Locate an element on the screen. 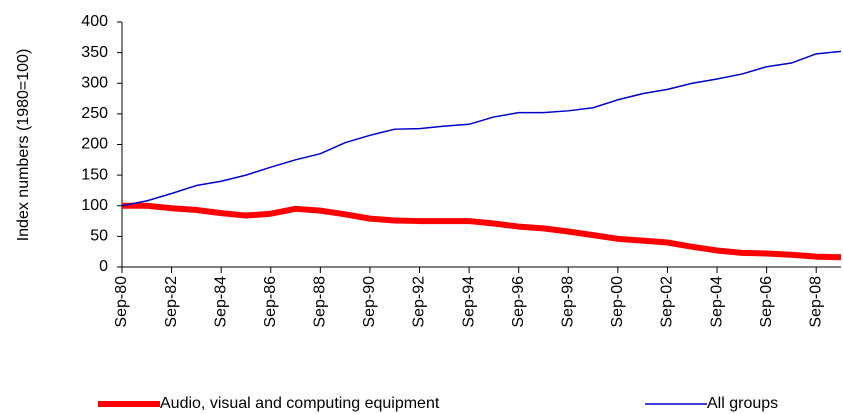 The image size is (843, 414). y-tick-label: 250 is located at coordinates (94, 113).